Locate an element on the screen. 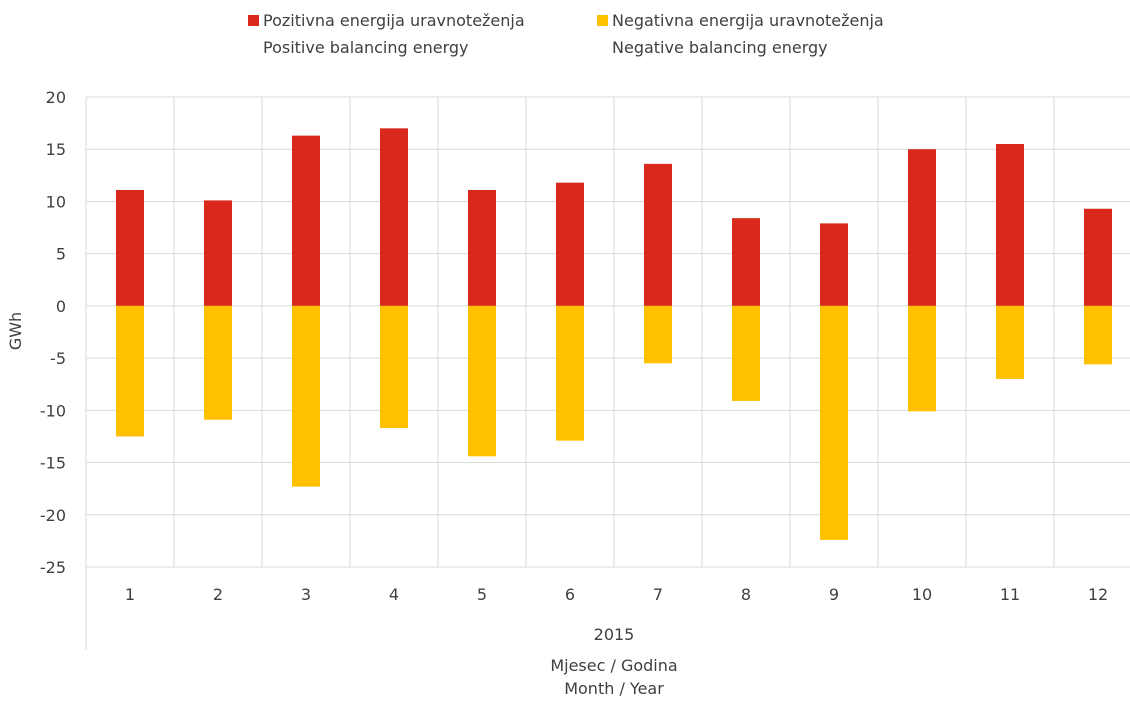 The height and width of the screenshot is (701, 1130). y-tick-label: 5 is located at coordinates (61, 254).